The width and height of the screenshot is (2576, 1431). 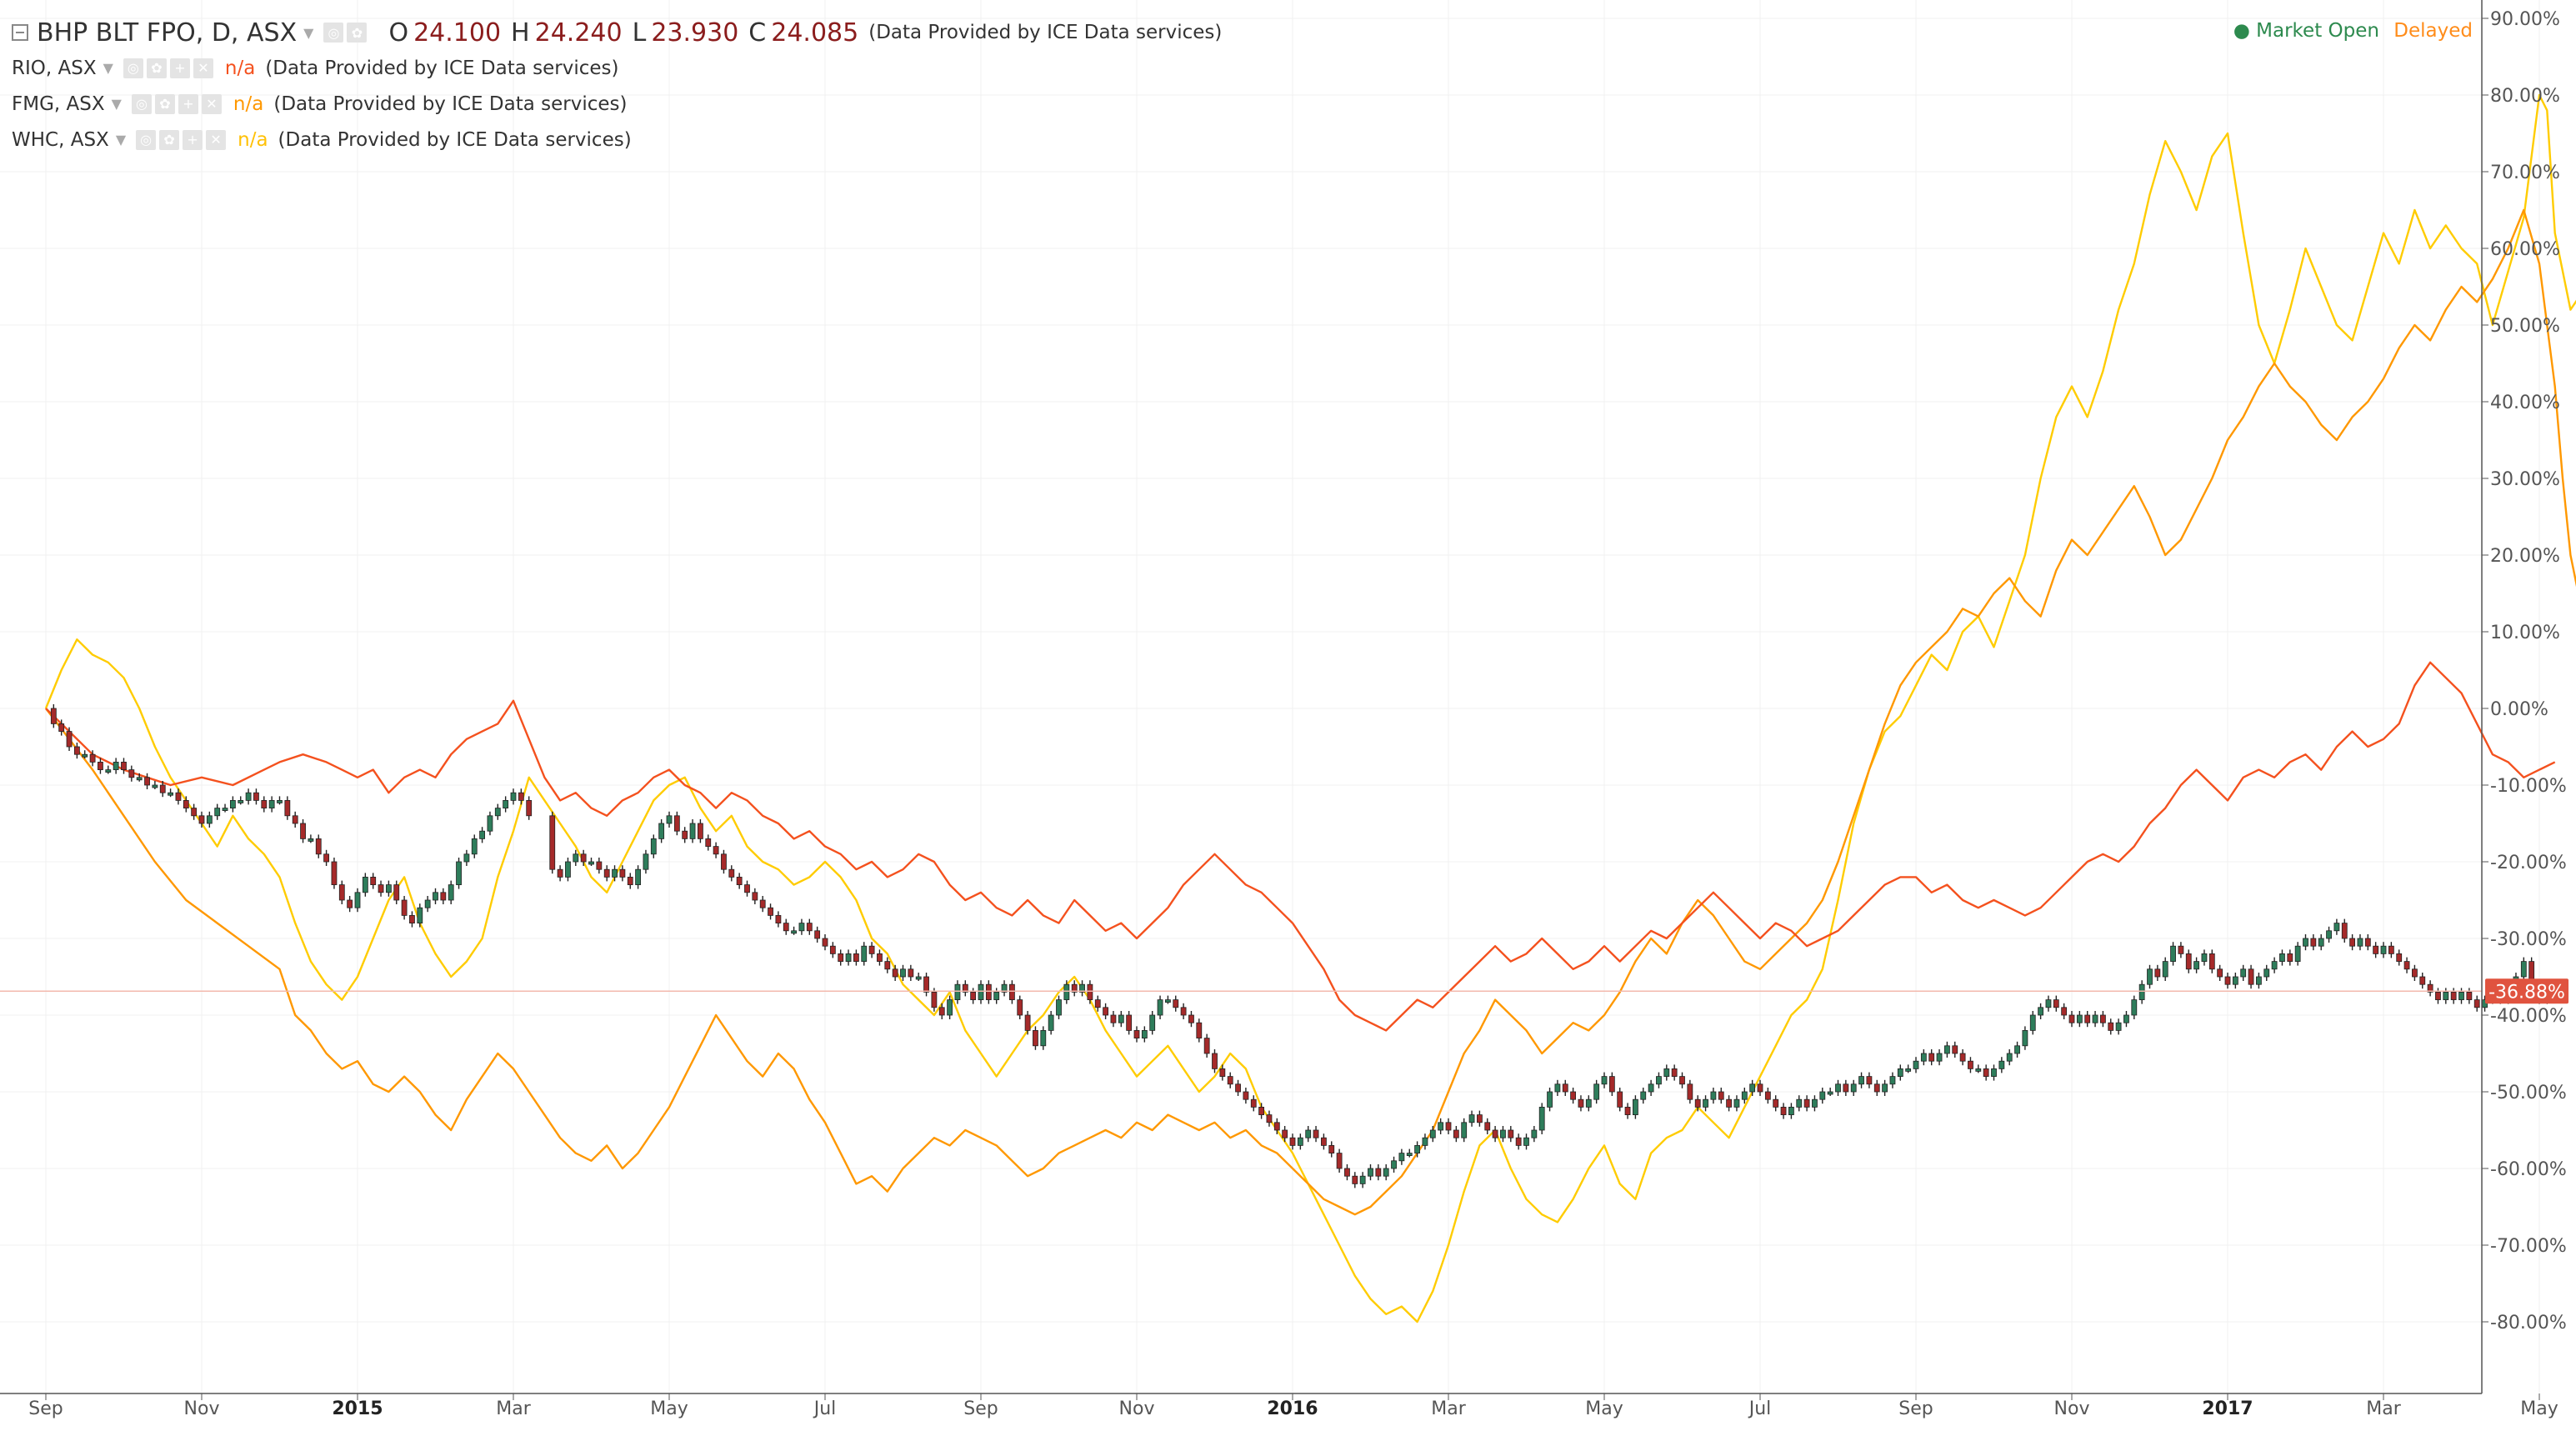 I want to click on main-symbol: BHP BLT FPO, D, ASX, so click(x=168, y=33).